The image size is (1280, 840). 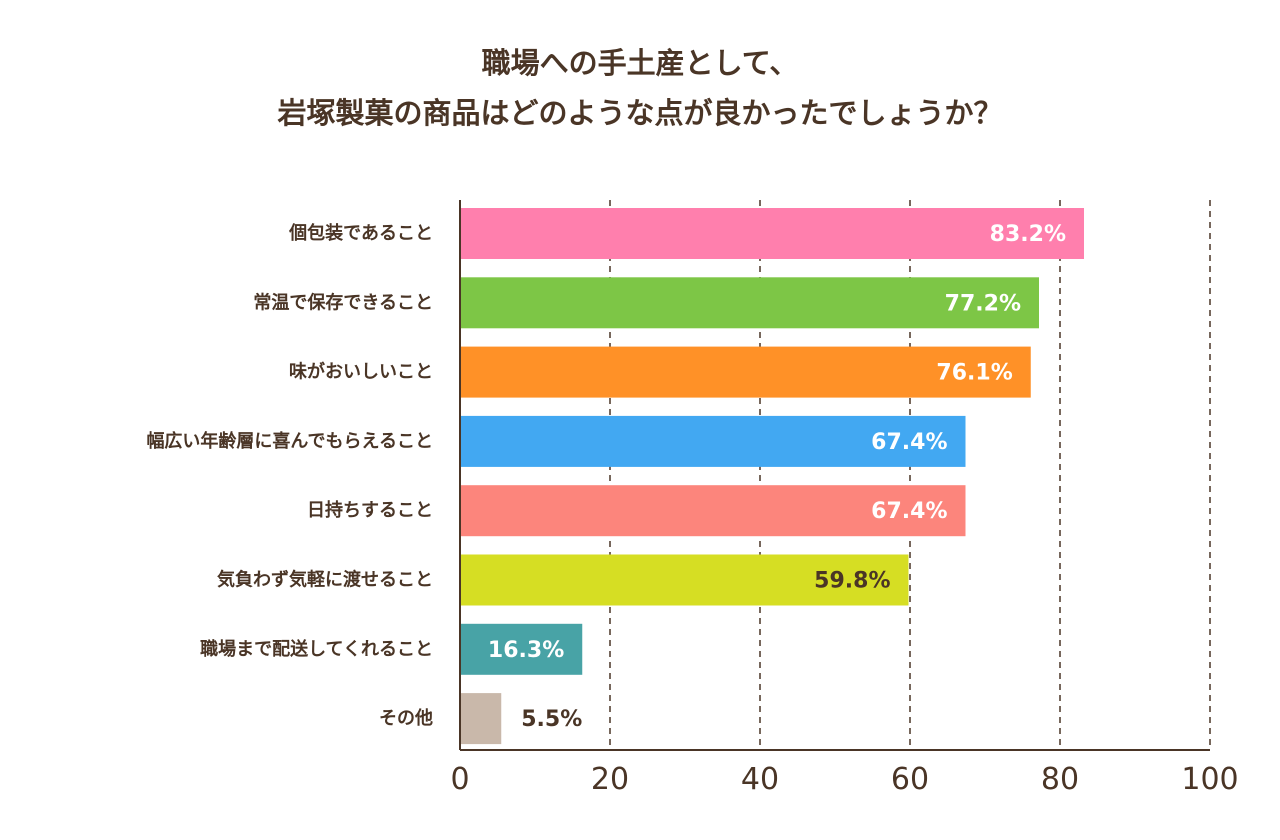 What do you see at coordinates (852, 581) in the screenshot?
I see `value-label-5: 59.8%` at bounding box center [852, 581].